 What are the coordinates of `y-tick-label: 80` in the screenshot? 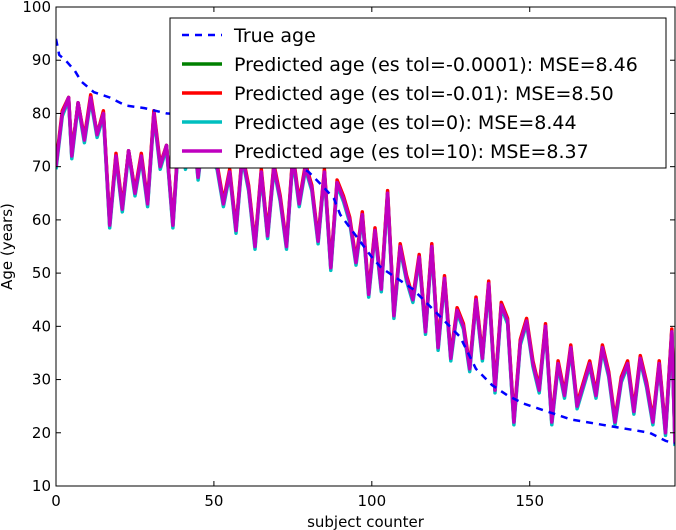 It's located at (41, 113).